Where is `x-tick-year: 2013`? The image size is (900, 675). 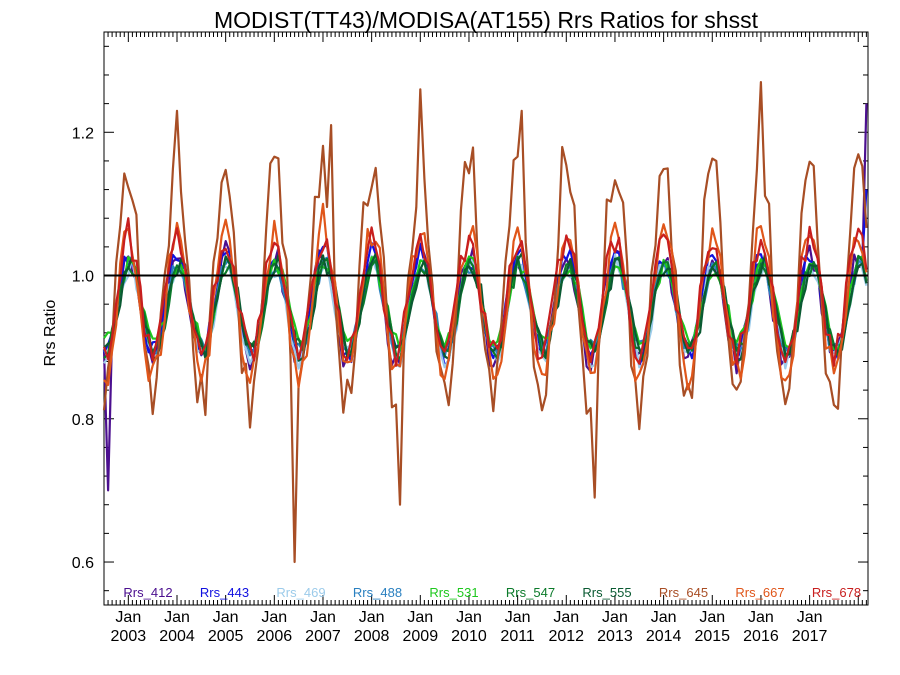 x-tick-year: 2013 is located at coordinates (615, 636).